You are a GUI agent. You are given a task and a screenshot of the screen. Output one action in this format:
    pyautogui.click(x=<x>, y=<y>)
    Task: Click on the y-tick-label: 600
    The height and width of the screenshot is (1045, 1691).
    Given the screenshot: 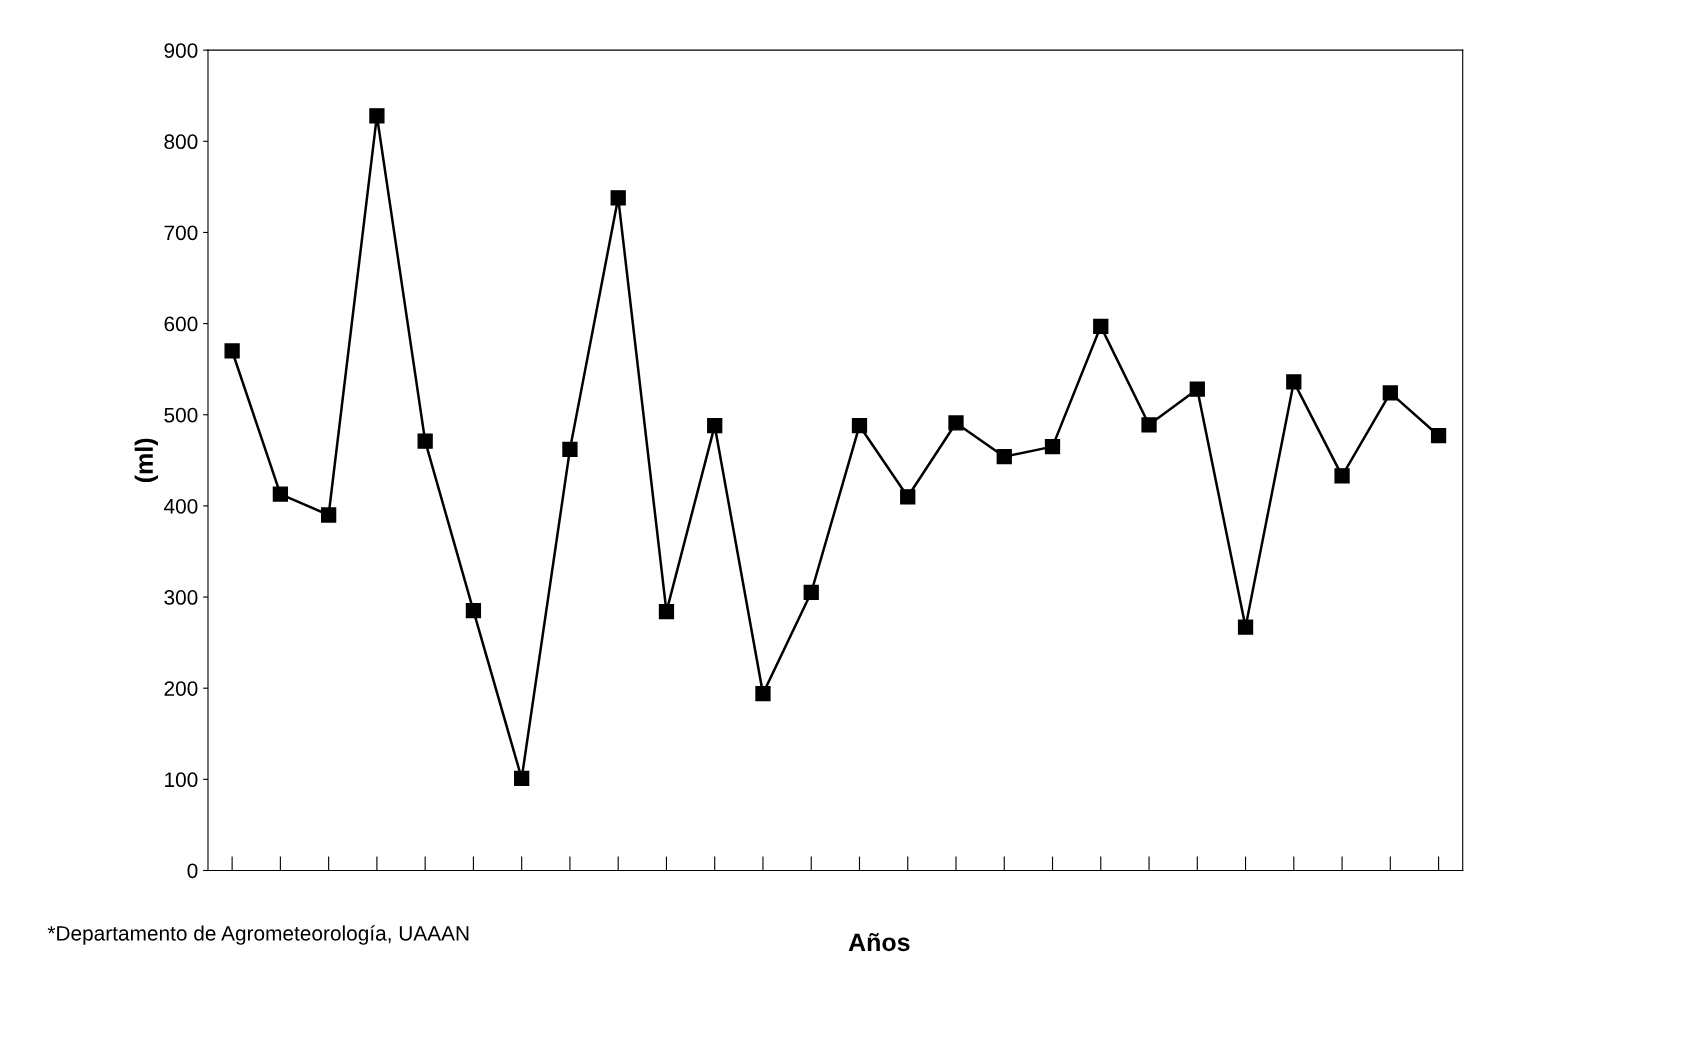 What is the action you would take?
    pyautogui.click(x=181, y=324)
    